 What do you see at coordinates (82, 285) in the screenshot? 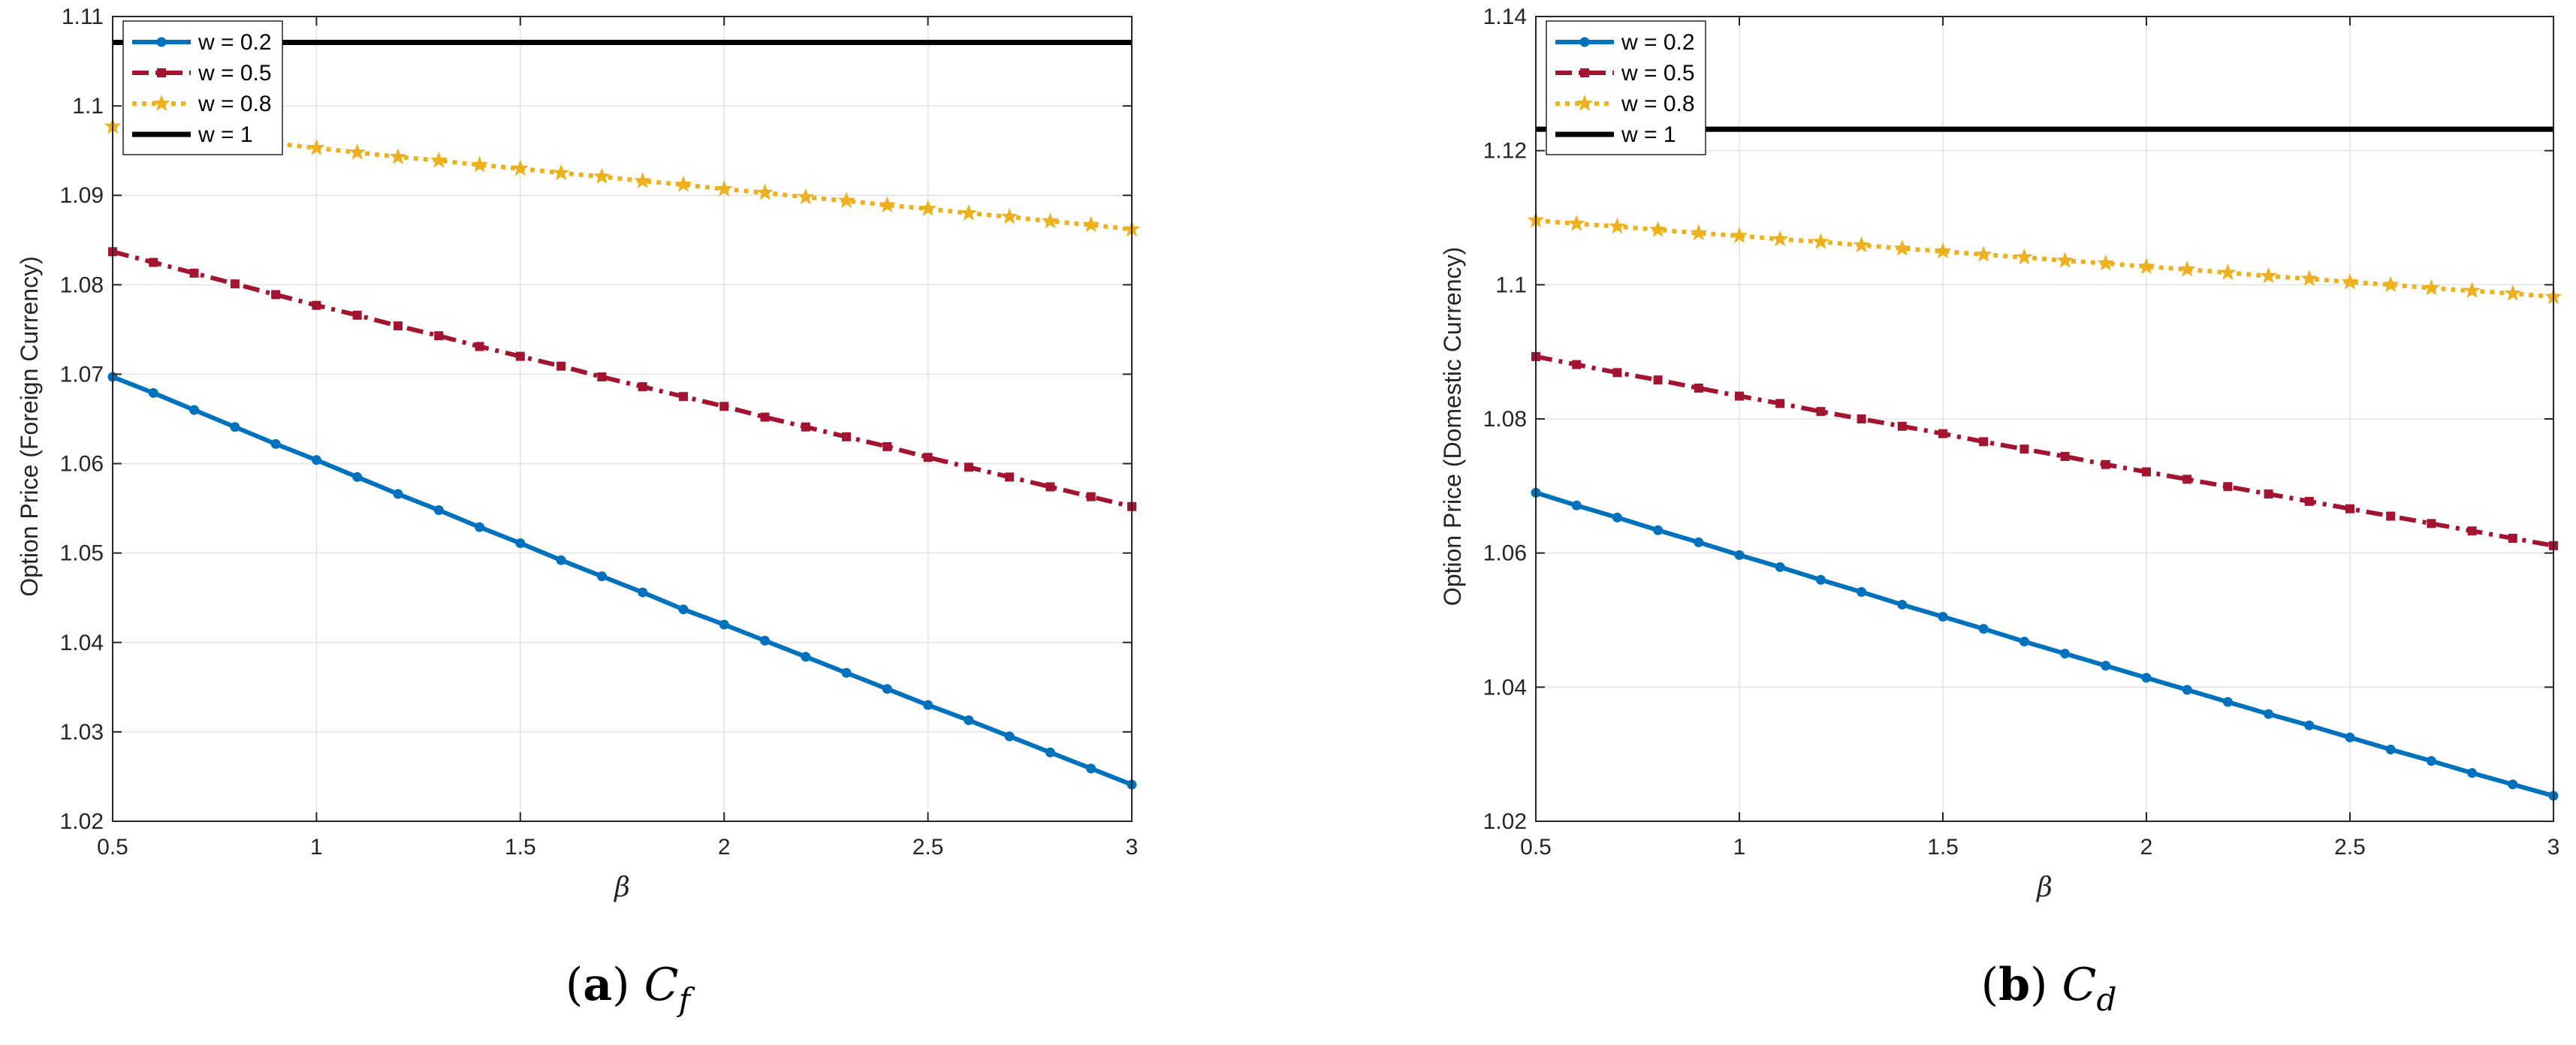
I see `y-tick-label: 1.08` at bounding box center [82, 285].